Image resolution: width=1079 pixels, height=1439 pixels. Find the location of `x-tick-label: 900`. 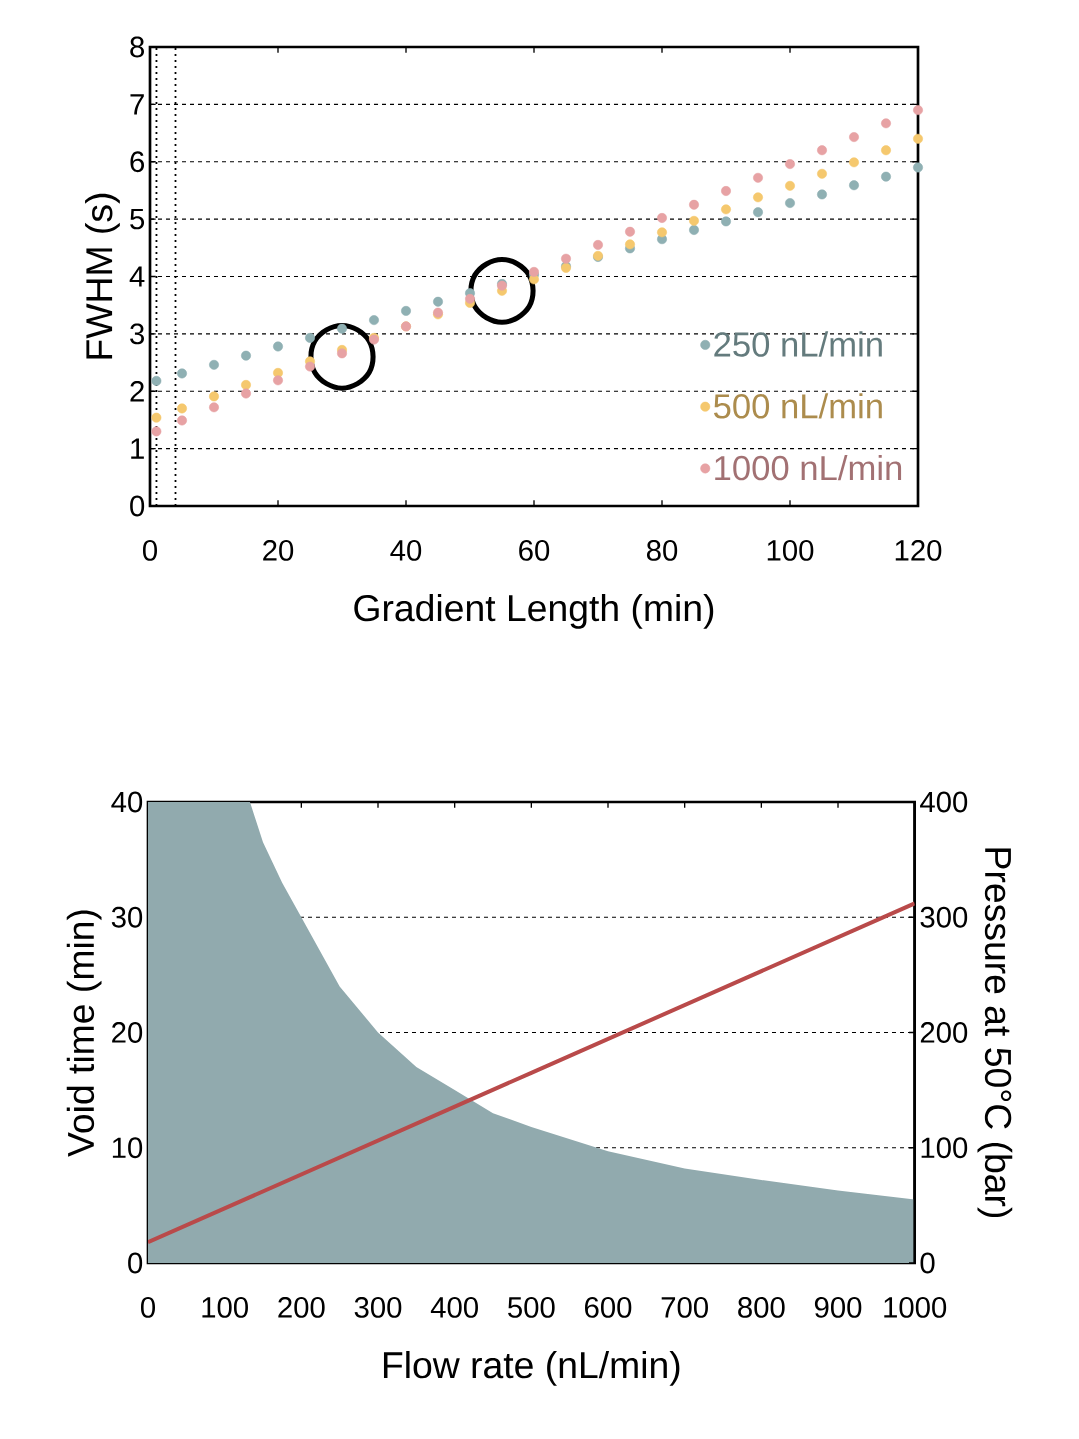

x-tick-label: 900 is located at coordinates (838, 1307).